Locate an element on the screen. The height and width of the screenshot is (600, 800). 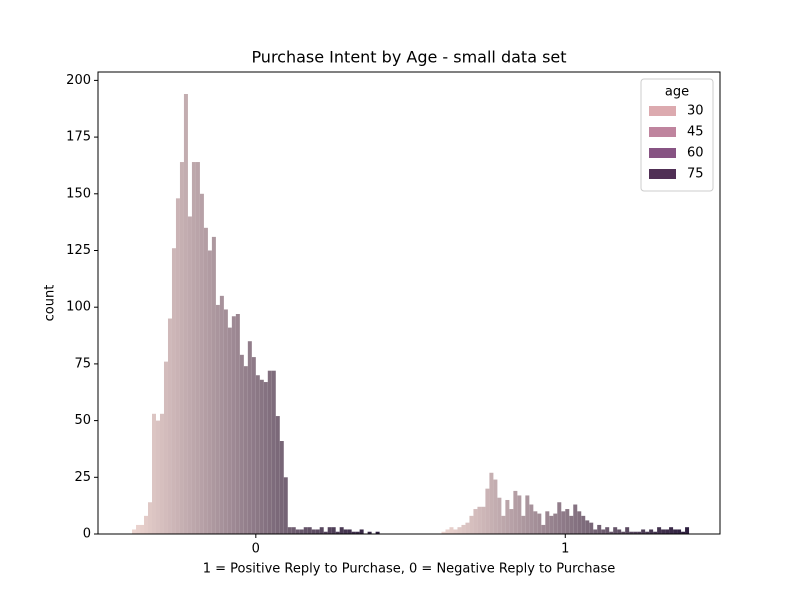
y-tick-label: 100 is located at coordinates (78, 307).